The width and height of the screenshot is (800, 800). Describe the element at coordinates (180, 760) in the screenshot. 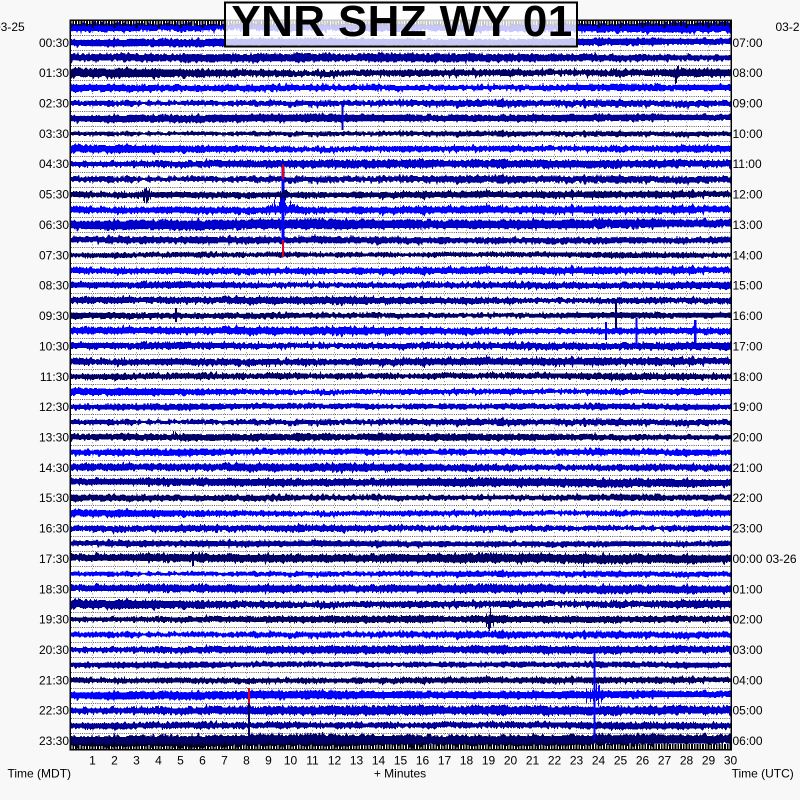

I see `svg-text: 5` at that location.